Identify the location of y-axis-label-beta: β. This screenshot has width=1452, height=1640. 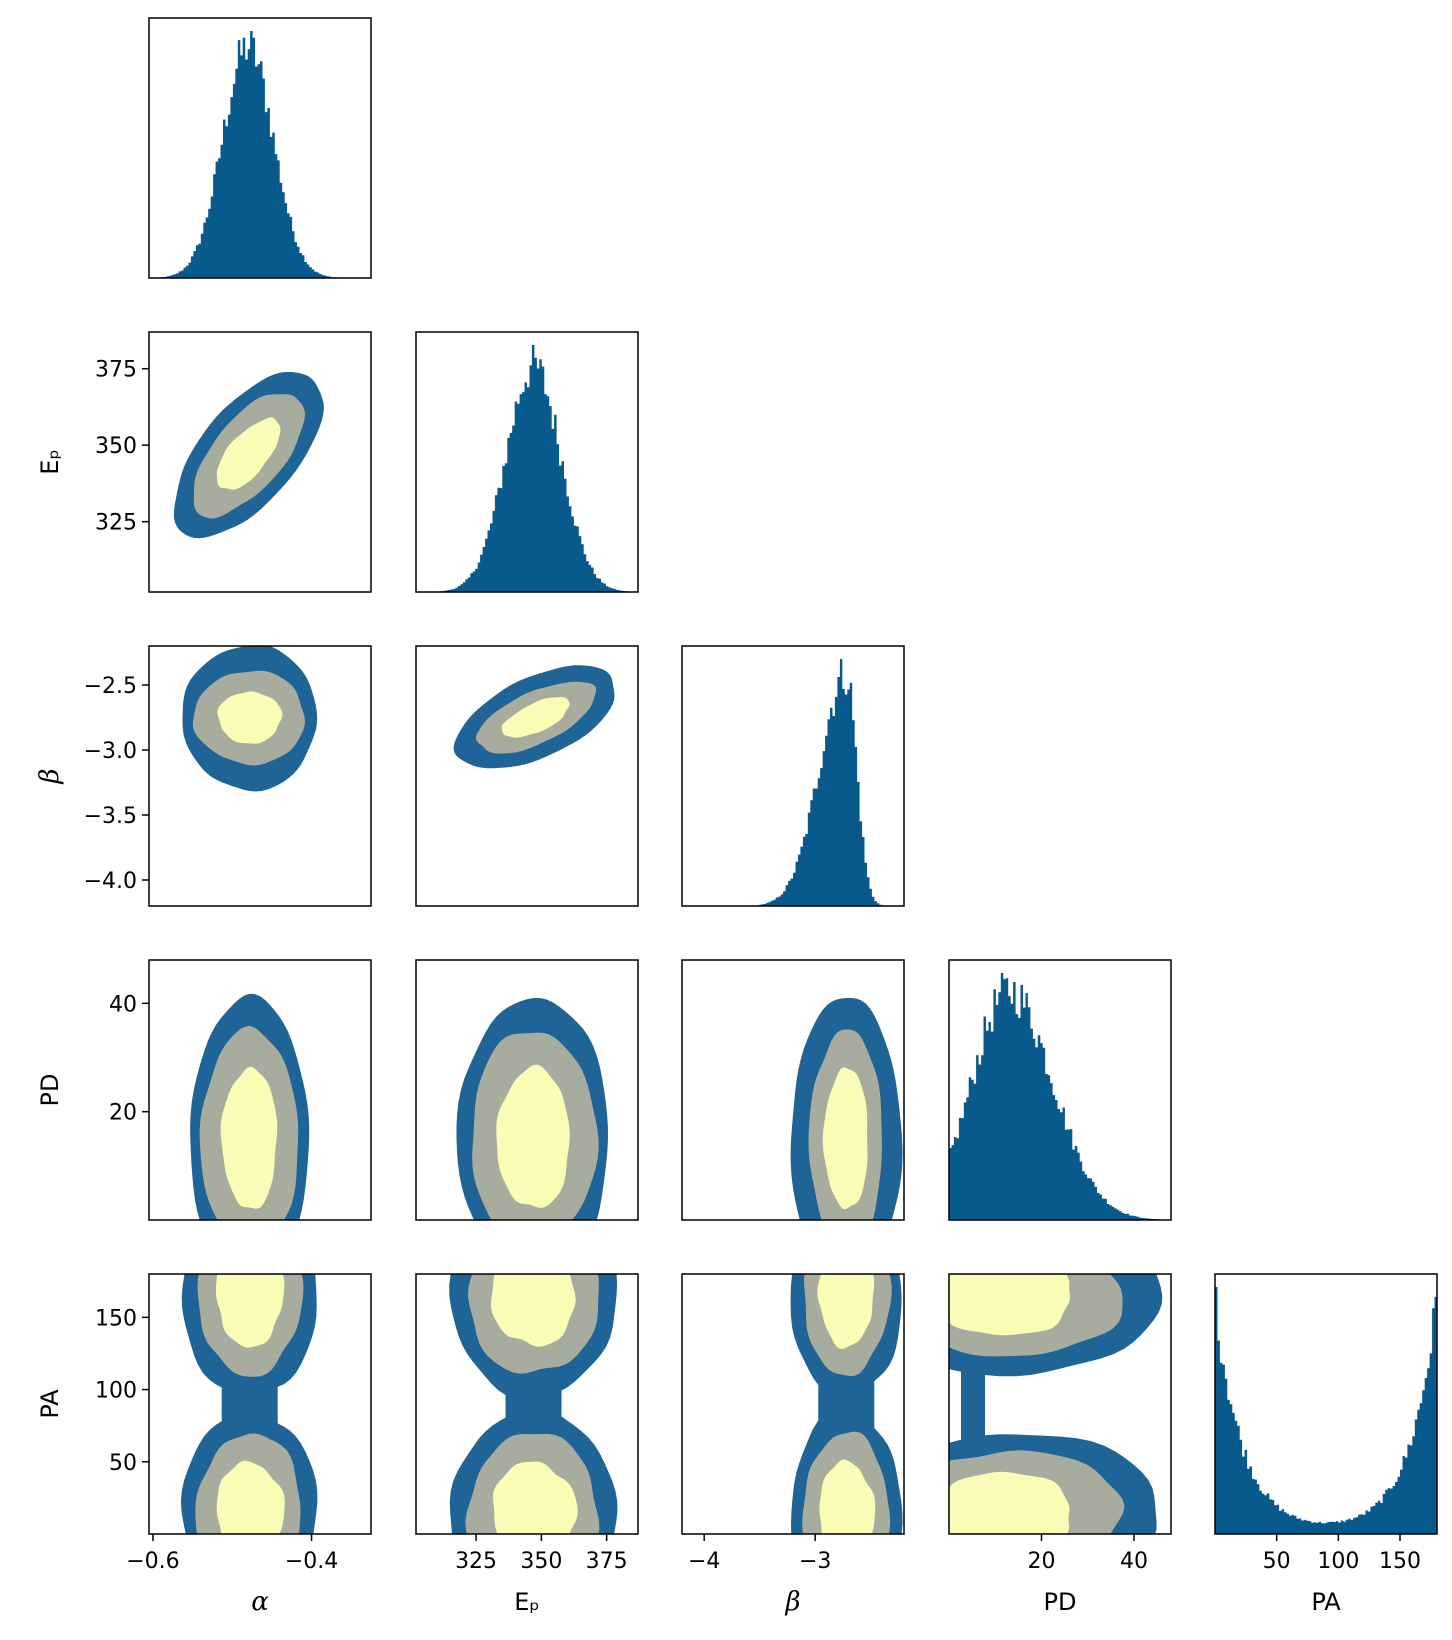
(50, 776).